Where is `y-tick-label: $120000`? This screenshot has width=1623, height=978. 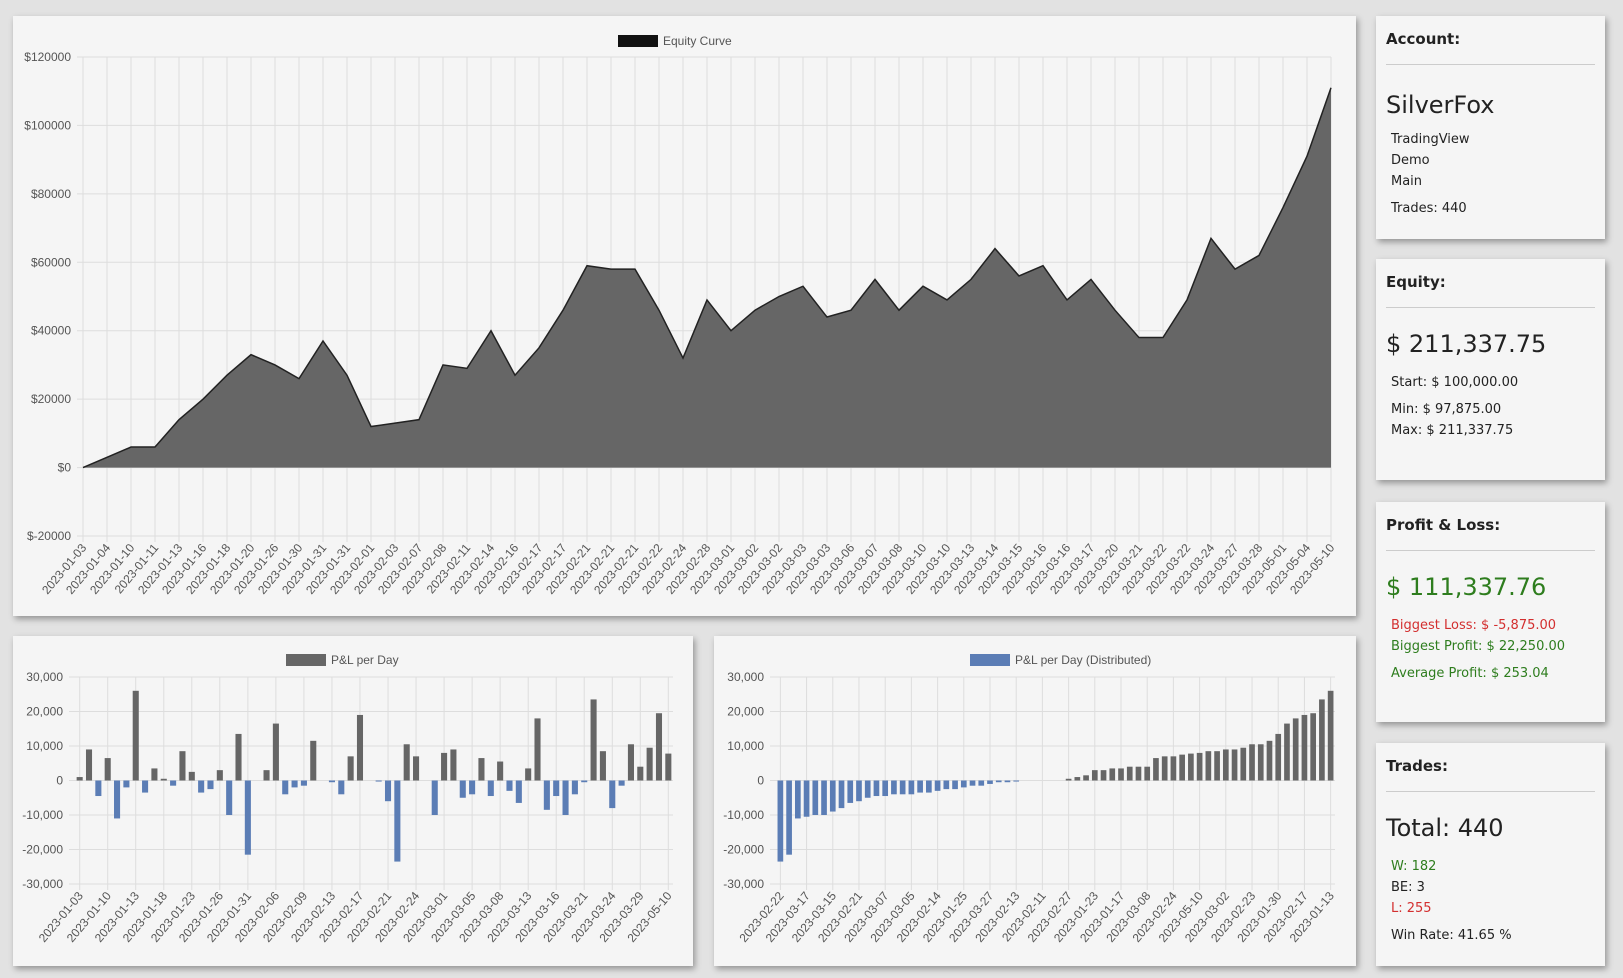 y-tick-label: $120000 is located at coordinates (47, 57).